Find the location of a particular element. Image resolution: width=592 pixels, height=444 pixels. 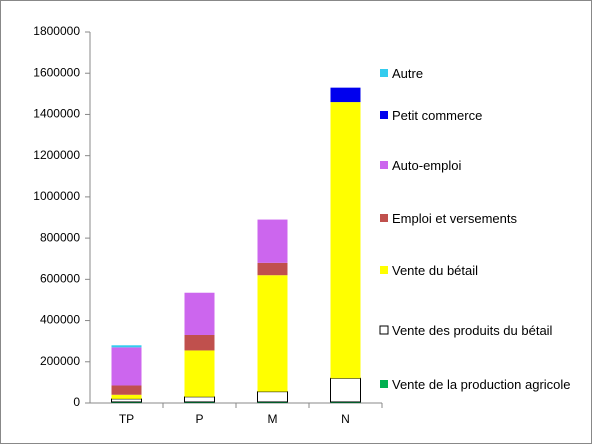

y-tick-label: 600000 is located at coordinates (60, 279).